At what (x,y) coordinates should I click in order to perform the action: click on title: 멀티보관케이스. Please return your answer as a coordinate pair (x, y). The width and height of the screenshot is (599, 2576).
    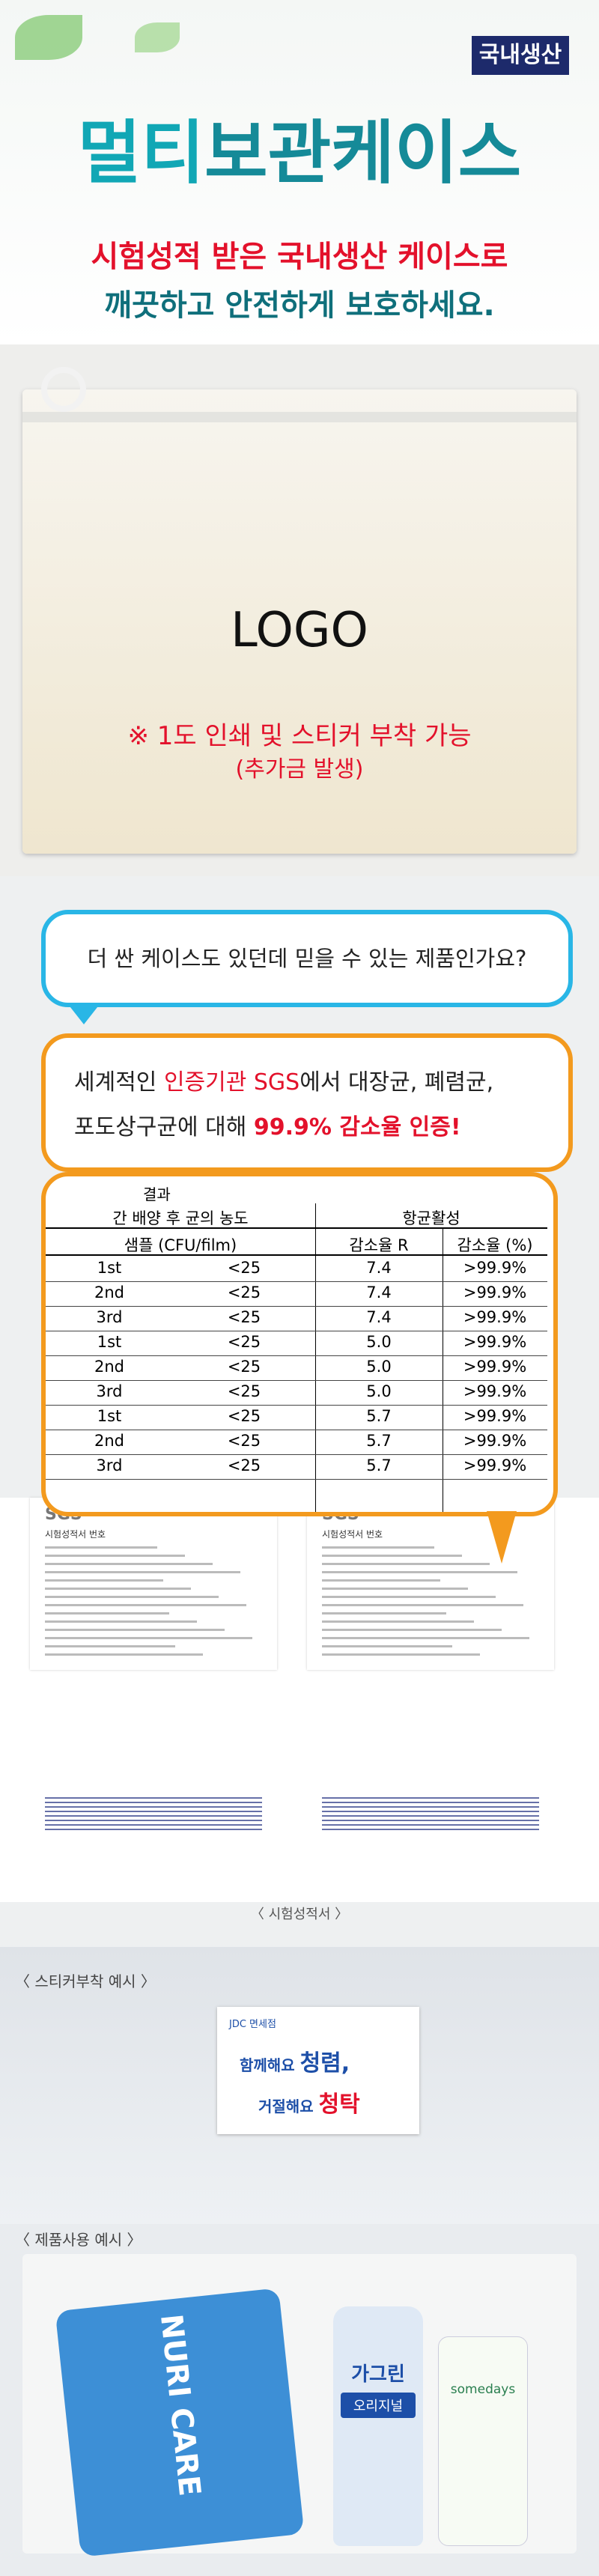
    Looking at the image, I should click on (299, 153).